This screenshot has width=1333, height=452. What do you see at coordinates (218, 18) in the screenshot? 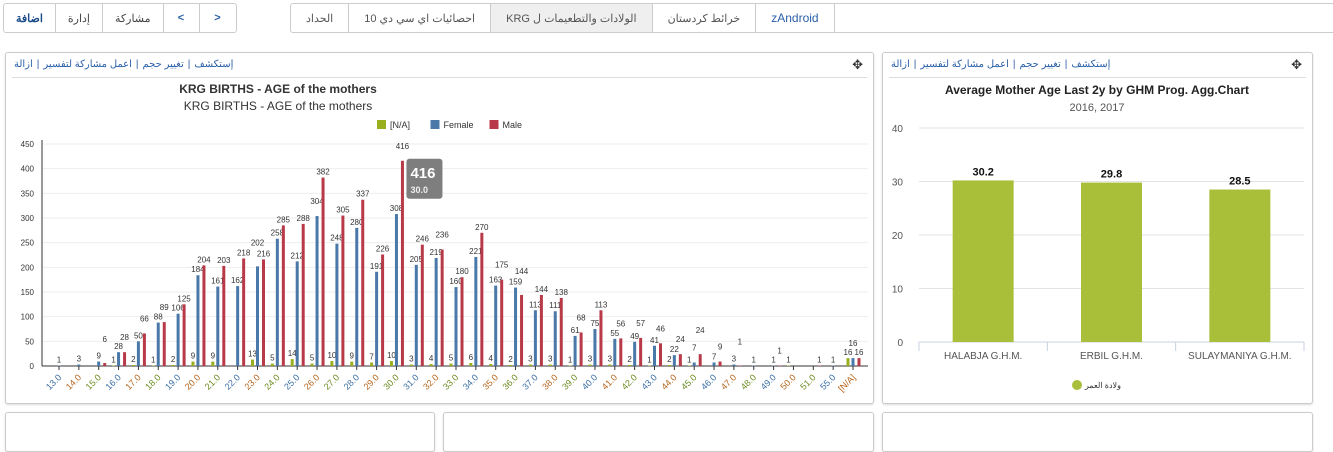
I see `next-button: >` at bounding box center [218, 18].